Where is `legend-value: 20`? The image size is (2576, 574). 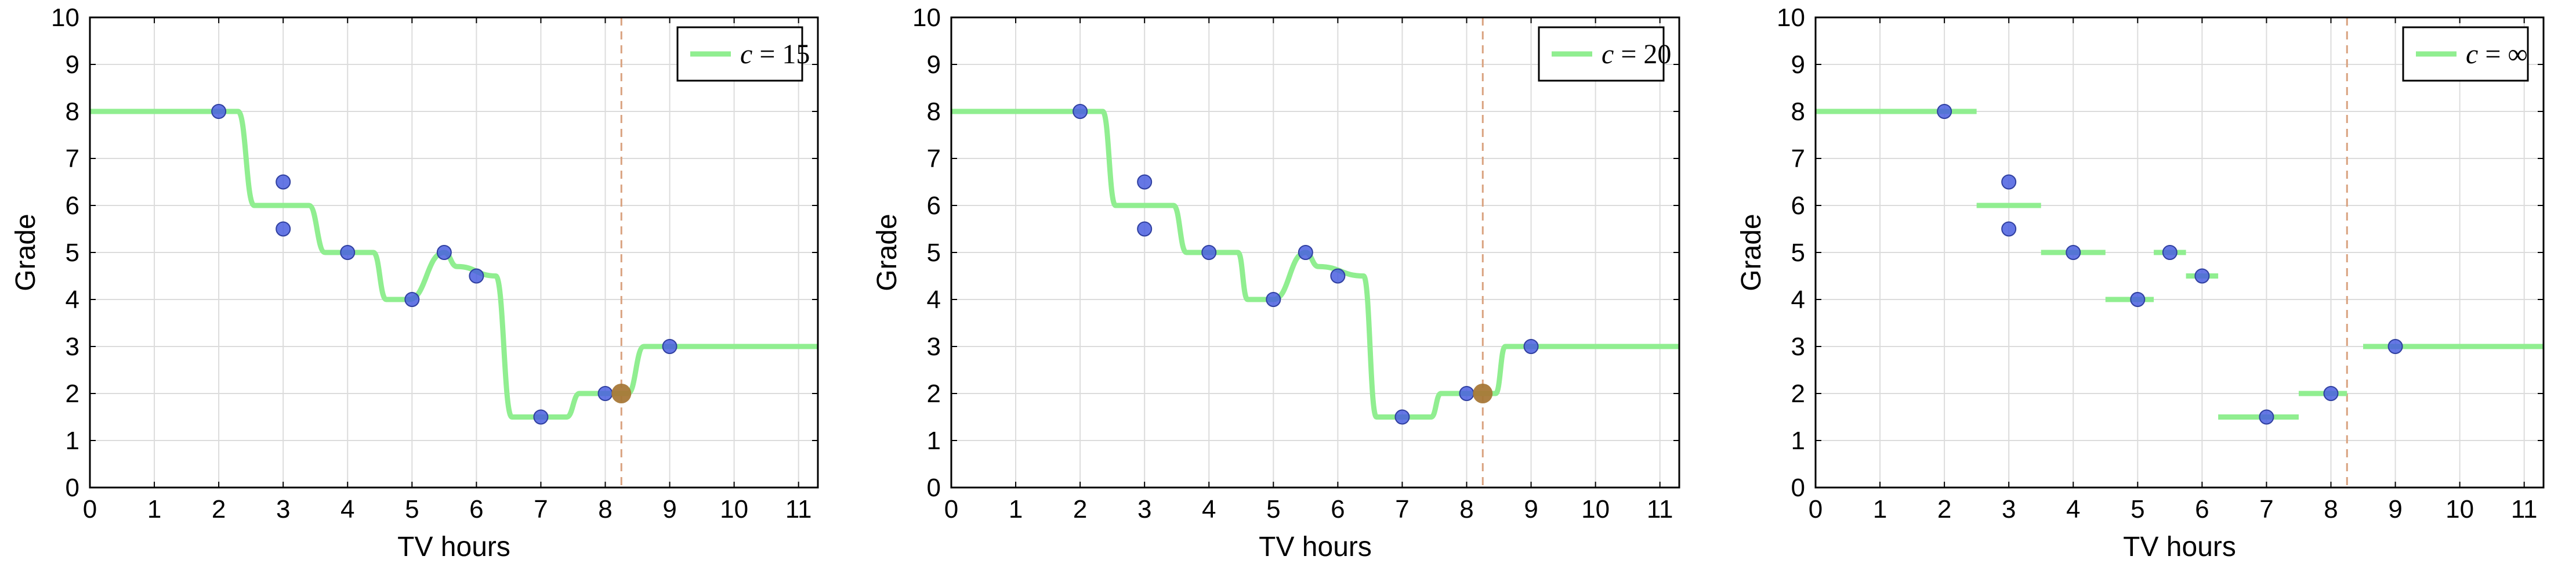 legend-value: 20 is located at coordinates (1657, 54).